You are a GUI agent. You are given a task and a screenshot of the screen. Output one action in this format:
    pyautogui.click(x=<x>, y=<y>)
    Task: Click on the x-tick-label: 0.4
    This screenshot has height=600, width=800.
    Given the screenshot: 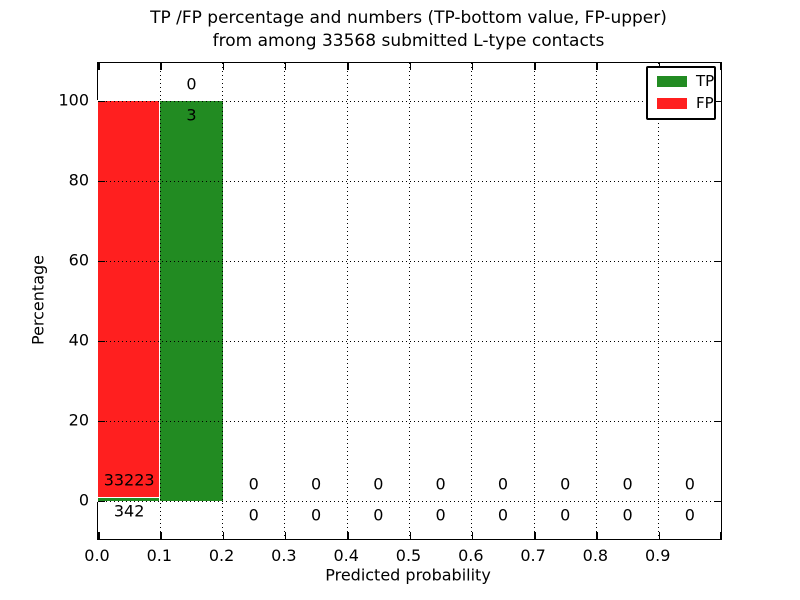 What is the action you would take?
    pyautogui.click(x=346, y=555)
    